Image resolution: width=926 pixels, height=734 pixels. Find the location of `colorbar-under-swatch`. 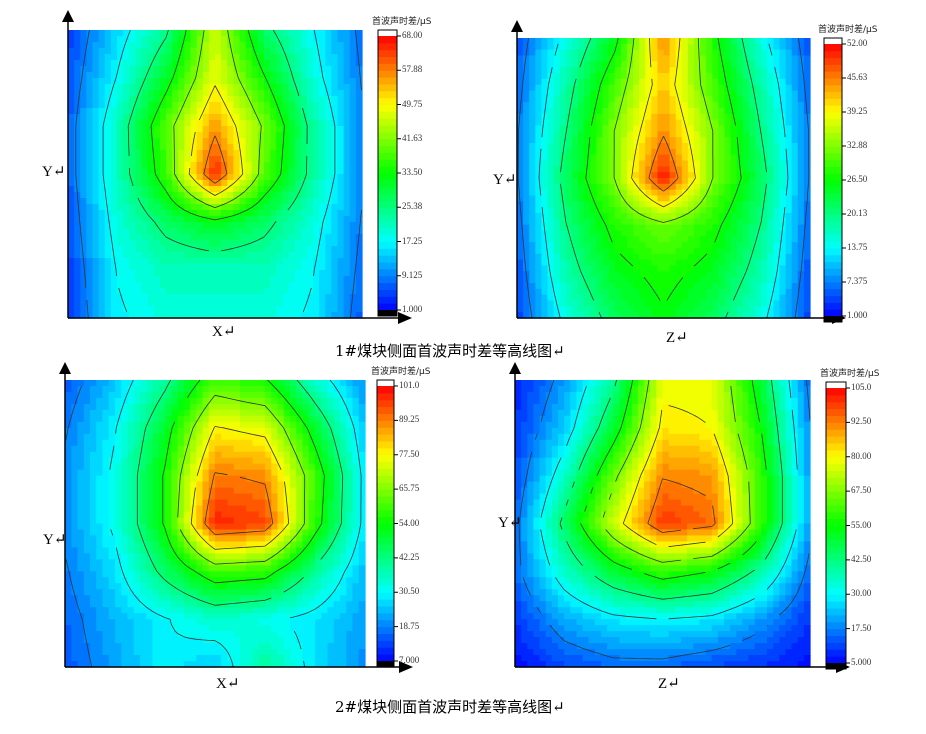

colorbar-under-swatch is located at coordinates (833, 319).